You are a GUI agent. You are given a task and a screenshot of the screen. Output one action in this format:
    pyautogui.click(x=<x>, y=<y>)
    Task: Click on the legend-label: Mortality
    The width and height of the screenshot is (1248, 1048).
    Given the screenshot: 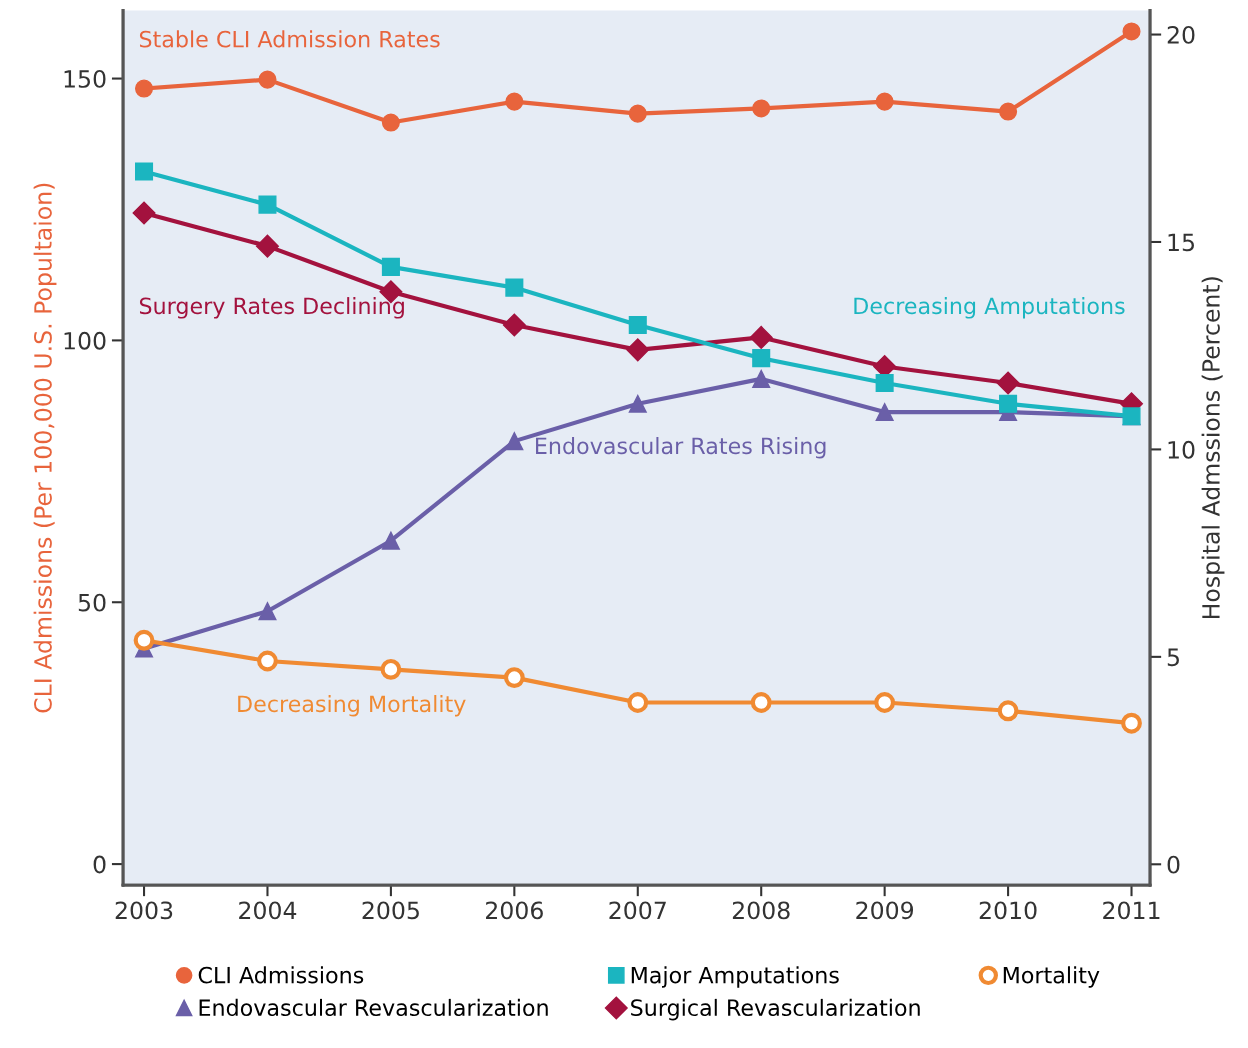 What is the action you would take?
    pyautogui.click(x=1051, y=977)
    